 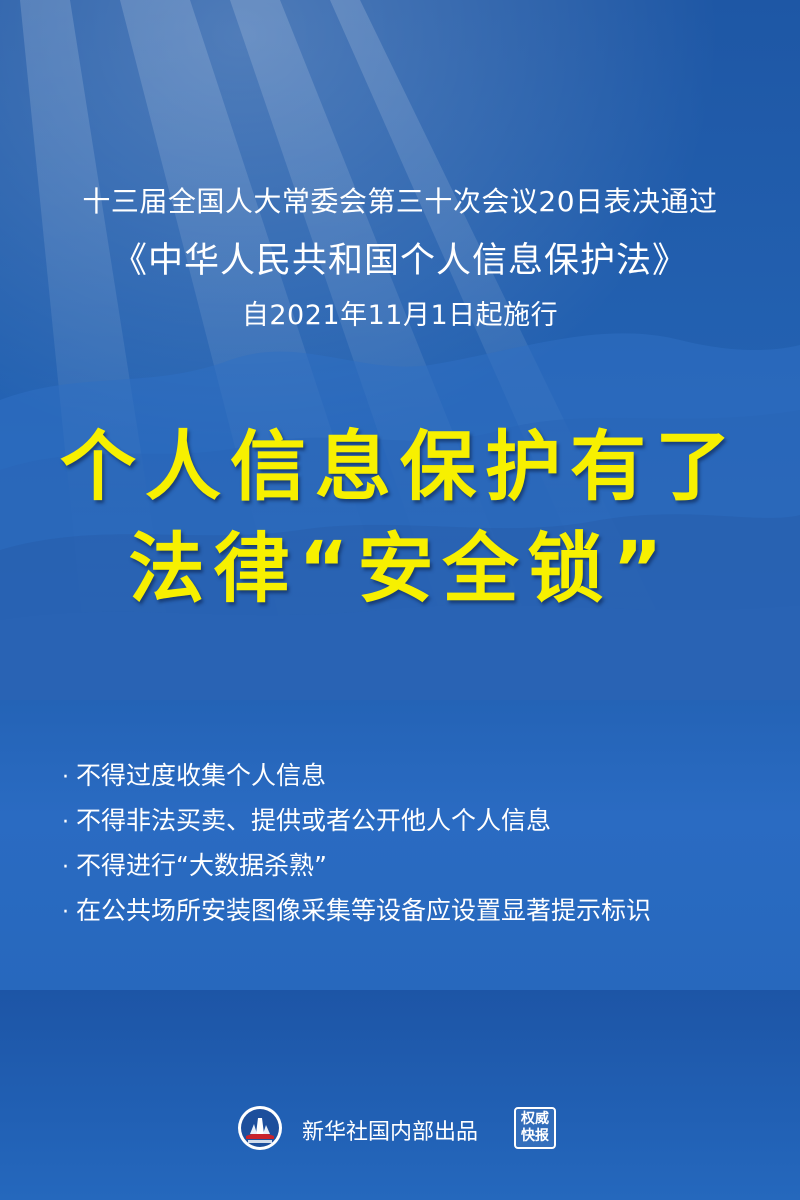 I want to click on publisher-credit: 新华社国内部出品, so click(x=390, y=1132).